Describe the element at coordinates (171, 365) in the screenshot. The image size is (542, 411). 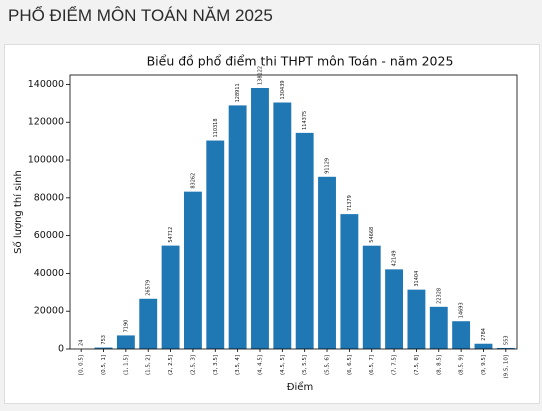
I see `x-tick-label: (2, 2.5]` at that location.